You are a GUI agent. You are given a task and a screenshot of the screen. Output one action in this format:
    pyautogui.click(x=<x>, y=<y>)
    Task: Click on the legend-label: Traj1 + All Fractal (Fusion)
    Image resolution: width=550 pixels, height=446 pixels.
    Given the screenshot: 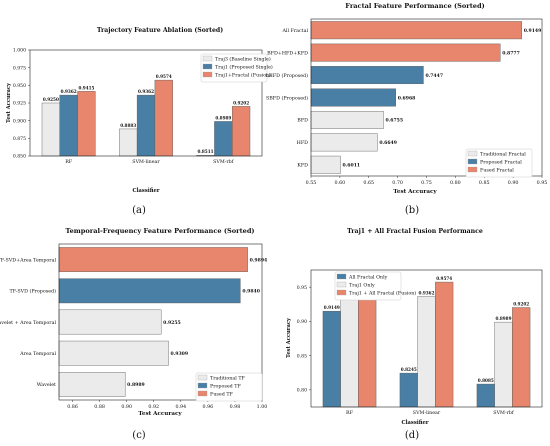 What is the action you would take?
    pyautogui.click(x=382, y=293)
    